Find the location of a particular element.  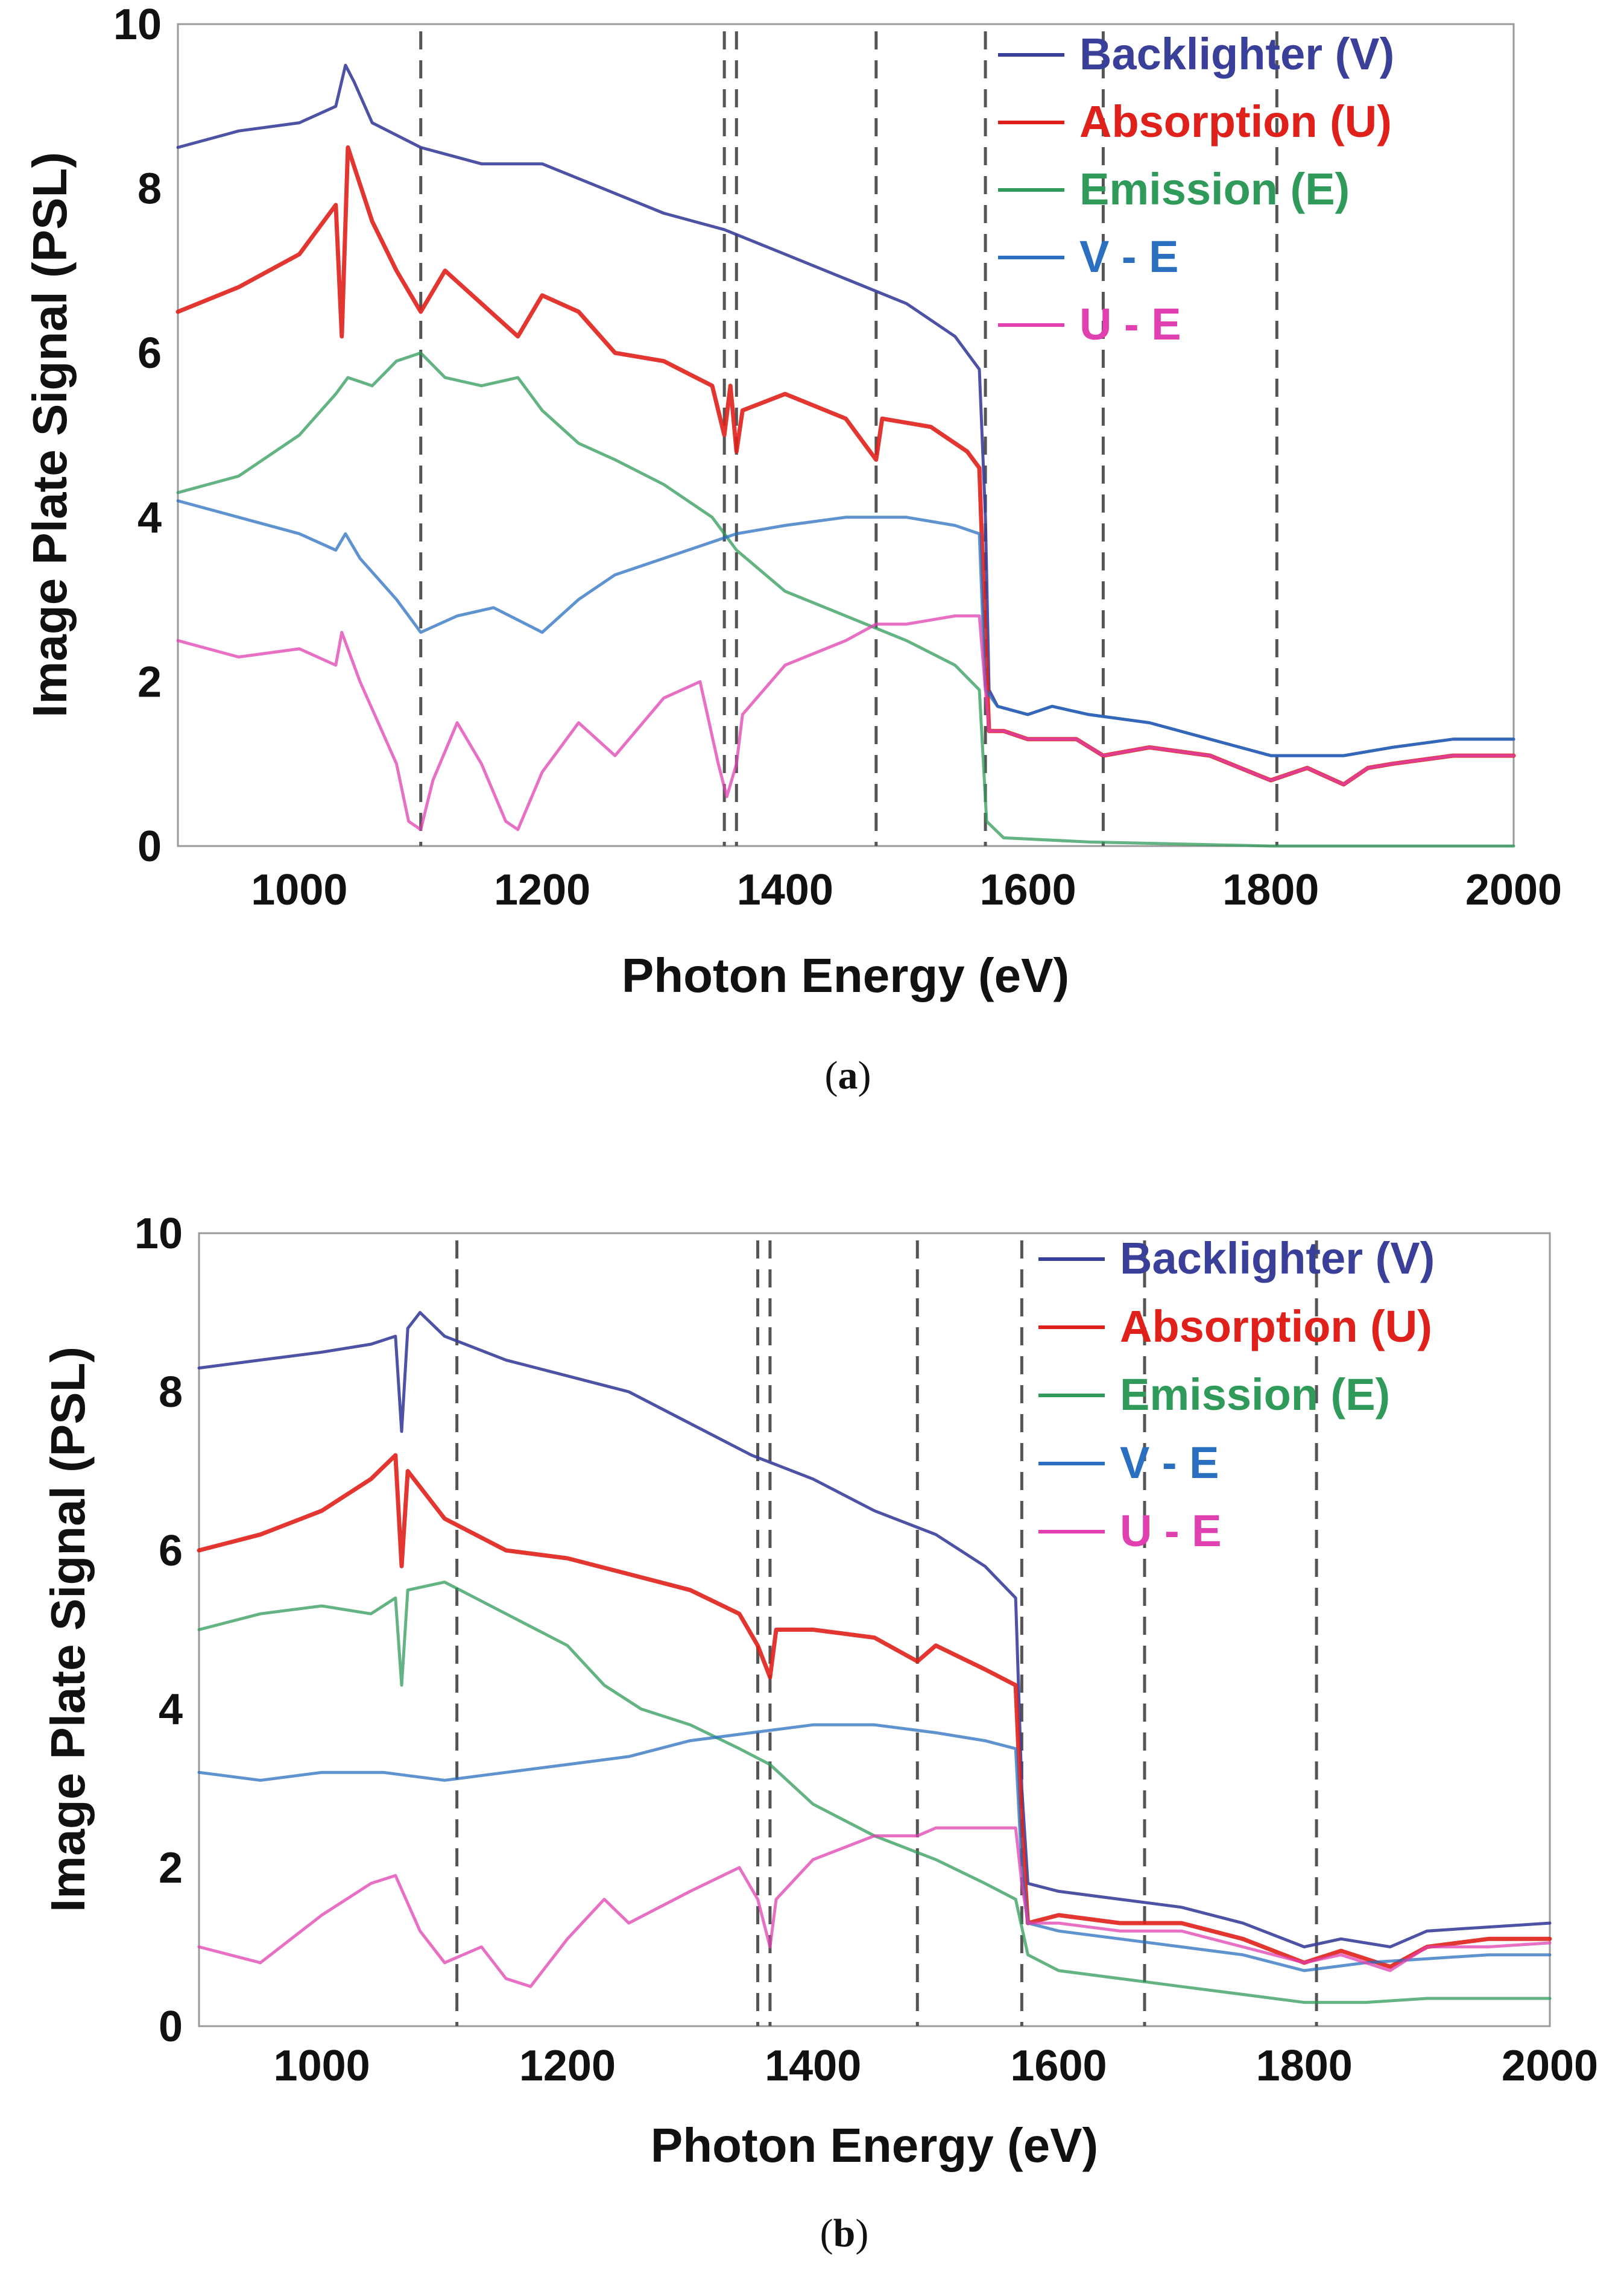

panel-caption-letter: a is located at coordinates (848, 1075).